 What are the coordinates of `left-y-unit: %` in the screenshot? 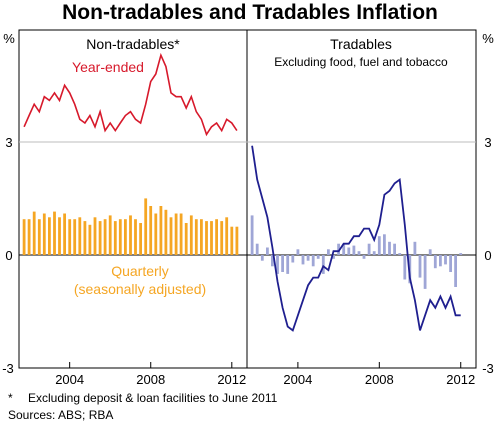 It's located at (9, 38).